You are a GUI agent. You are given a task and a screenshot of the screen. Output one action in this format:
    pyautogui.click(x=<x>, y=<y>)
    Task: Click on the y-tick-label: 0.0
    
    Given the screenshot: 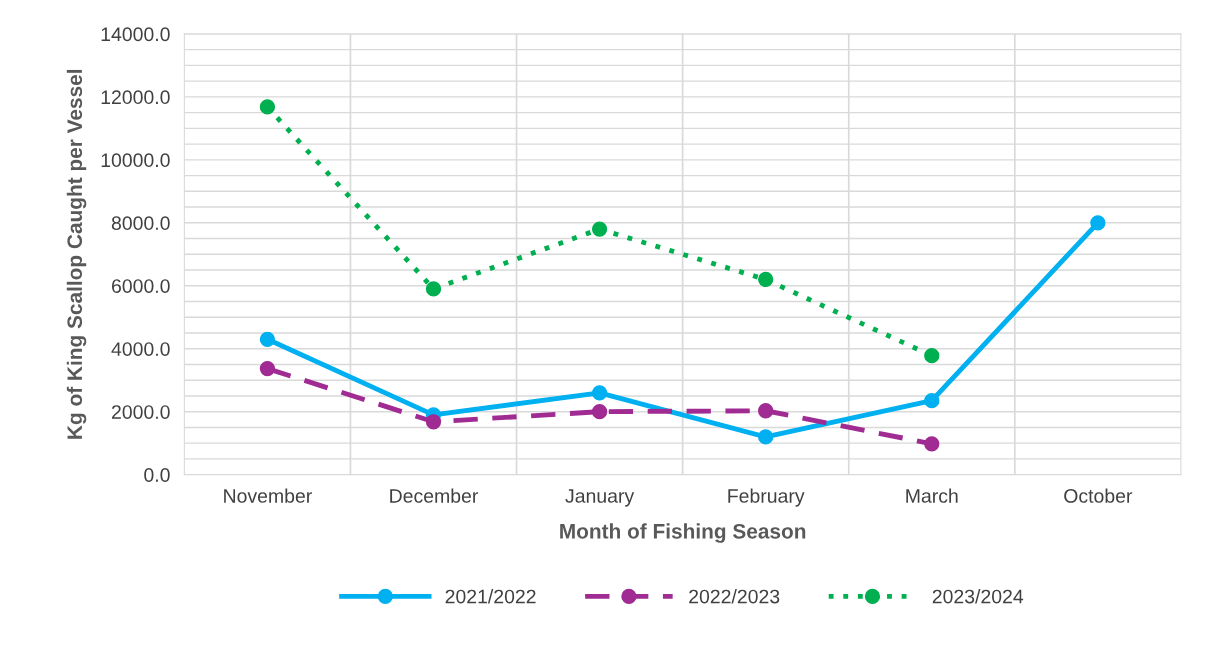 What is the action you would take?
    pyautogui.click(x=157, y=475)
    